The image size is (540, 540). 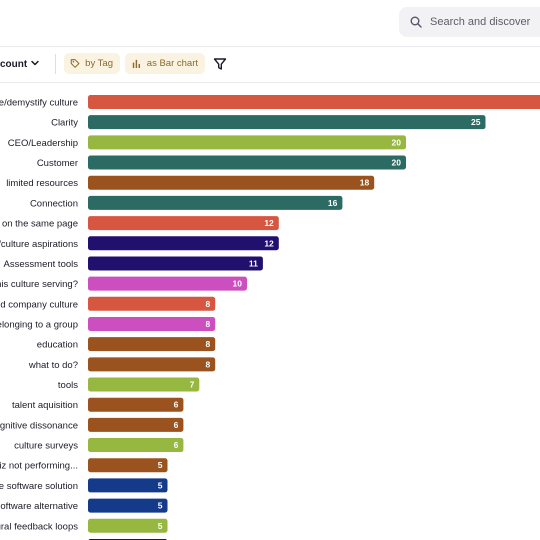 I want to click on category-label: limited resources, so click(x=42, y=183).